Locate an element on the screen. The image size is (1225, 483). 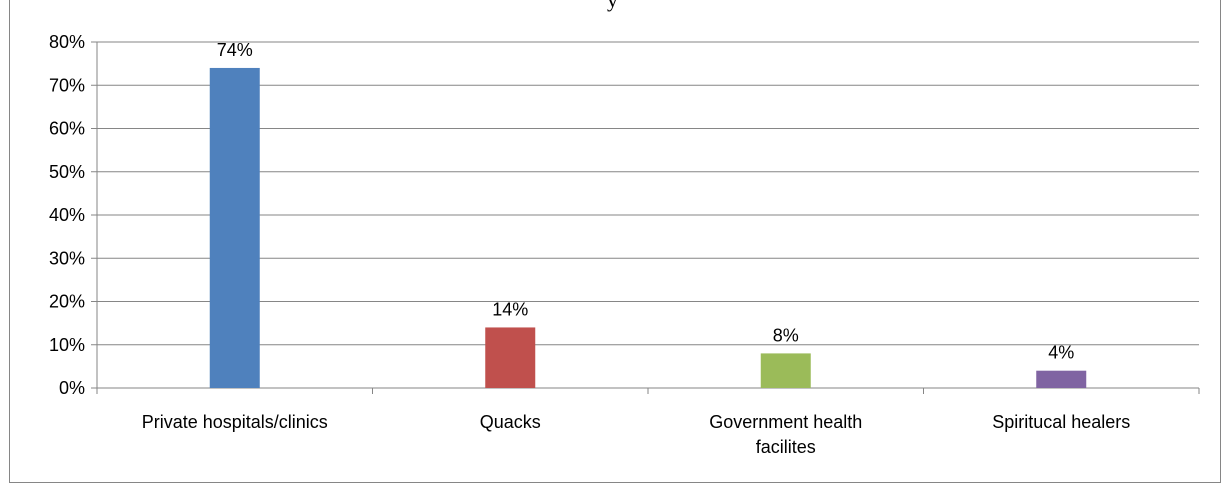
y-tick-label: 10% is located at coordinates (67, 345).